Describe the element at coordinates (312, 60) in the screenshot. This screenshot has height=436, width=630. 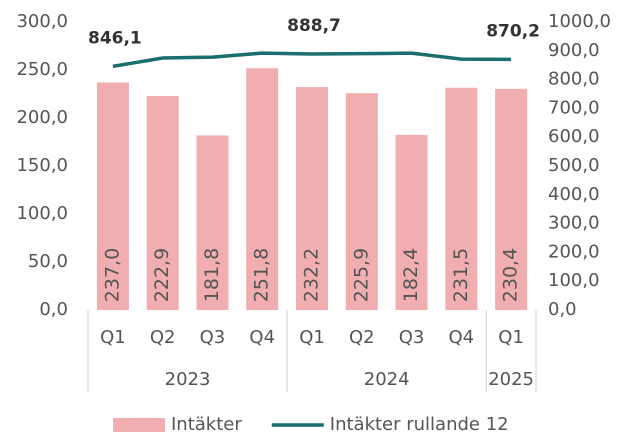
I see `line` at that location.